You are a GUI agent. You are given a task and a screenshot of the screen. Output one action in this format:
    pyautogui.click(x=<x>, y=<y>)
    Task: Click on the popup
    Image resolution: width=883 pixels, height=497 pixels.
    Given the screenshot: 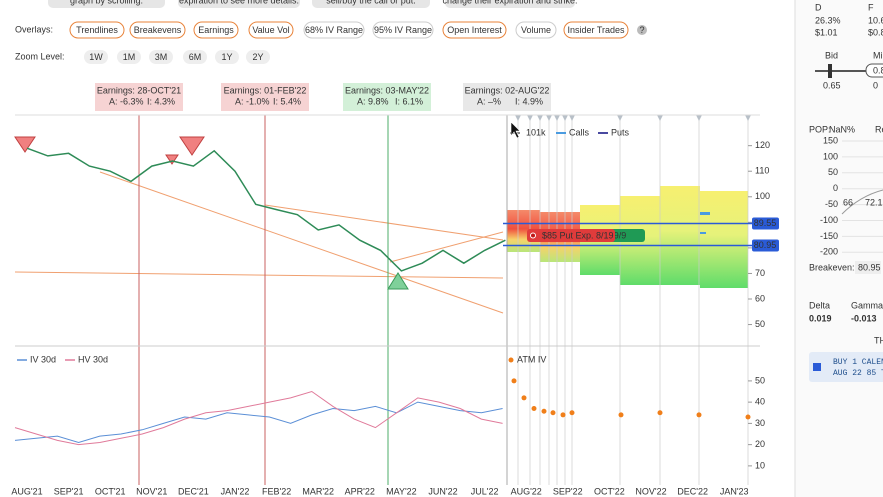 What is the action you would take?
    pyautogui.click(x=571, y=235)
    